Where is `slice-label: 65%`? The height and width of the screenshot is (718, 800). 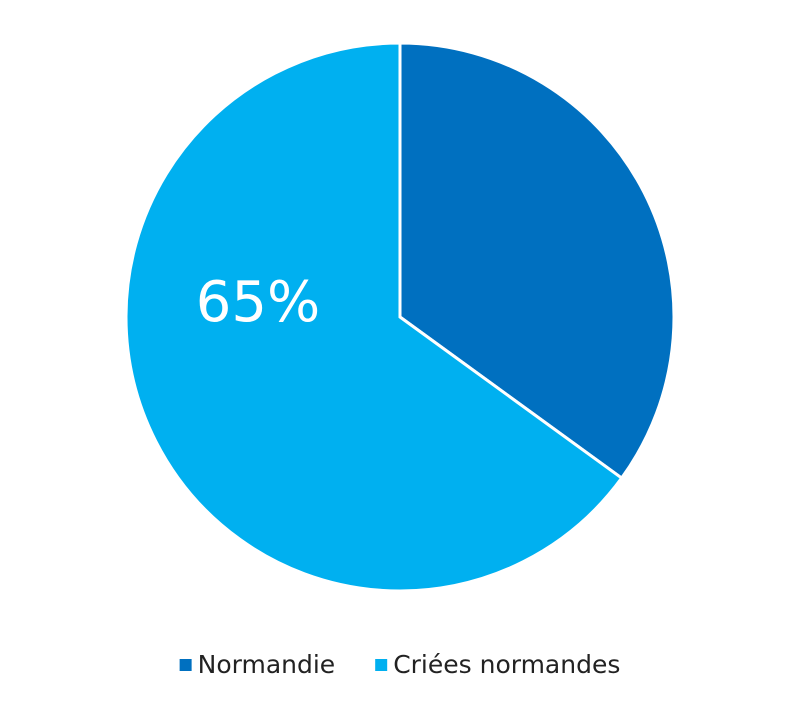 slice-label: 65% is located at coordinates (258, 302).